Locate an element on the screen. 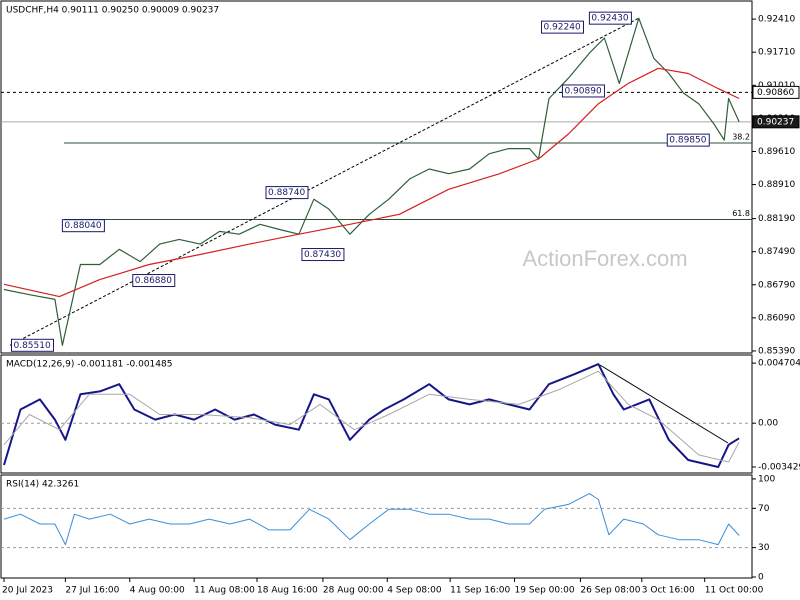 This screenshot has height=600, width=800. y-tick-label: 100 is located at coordinates (766, 479).